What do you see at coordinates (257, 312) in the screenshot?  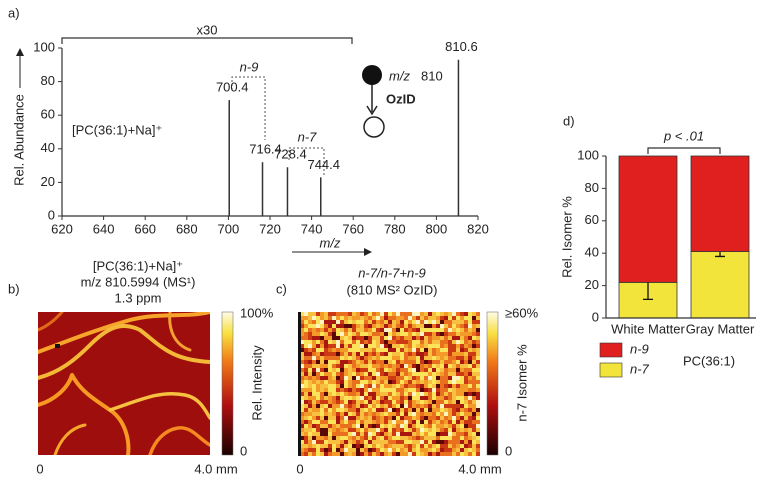 I see `colorbar-top: 100%` at bounding box center [257, 312].